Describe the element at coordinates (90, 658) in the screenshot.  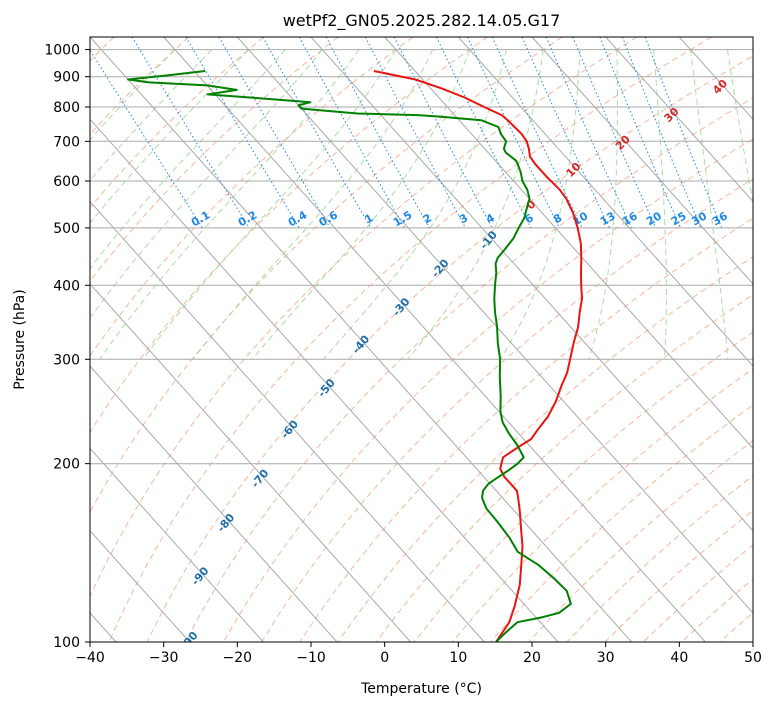
I see `x-tick-label: −40` at that location.